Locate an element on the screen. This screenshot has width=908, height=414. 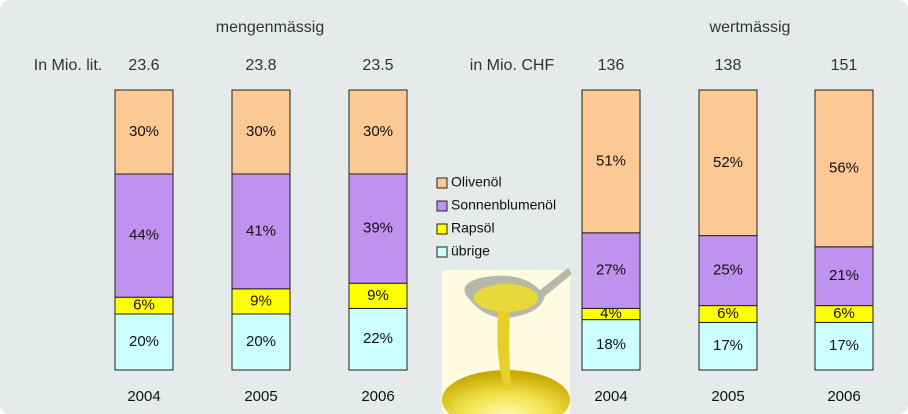
data-label: 51% is located at coordinates (611, 160).